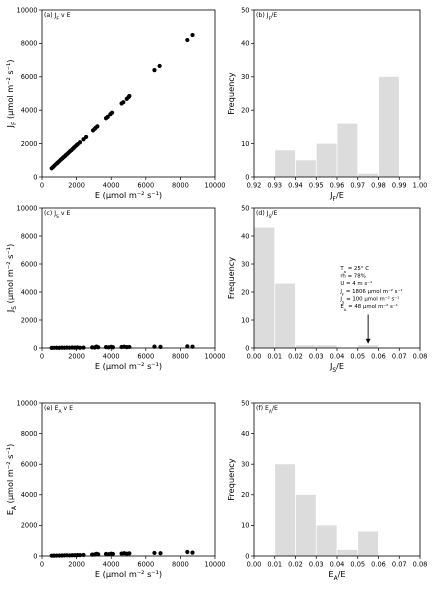 The width and height of the screenshot is (433, 600). What do you see at coordinates (76, 357) in the screenshot?
I see `x-tick-label: 2000` at bounding box center [76, 357].